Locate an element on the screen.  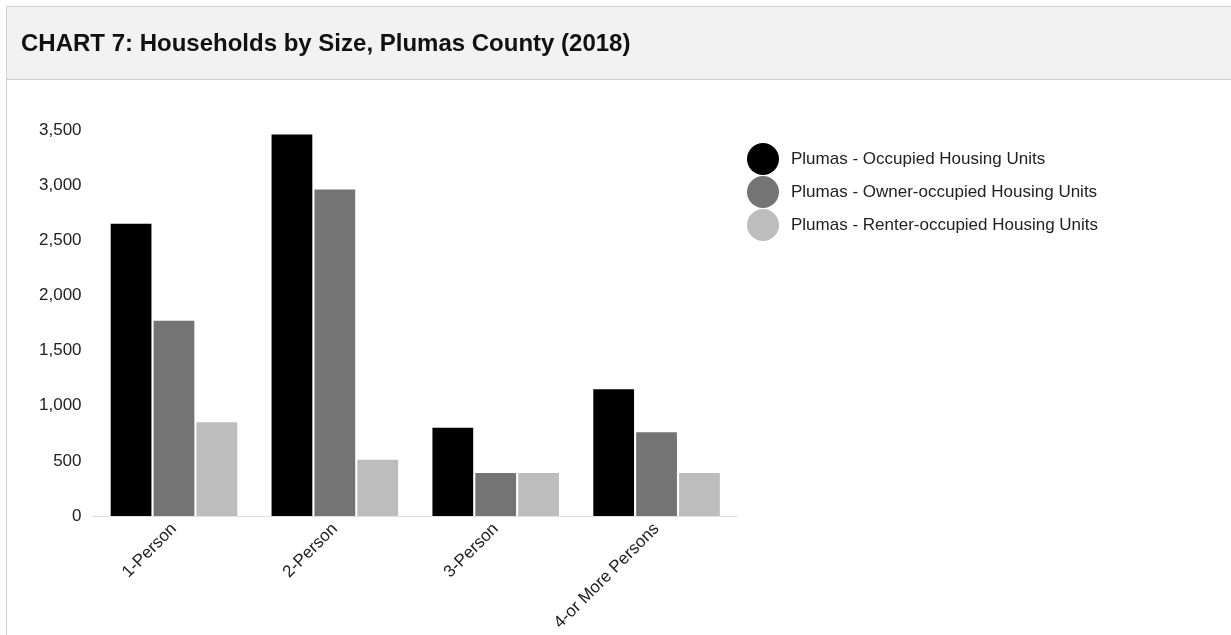
y-tick-label: 1,500 is located at coordinates (60, 350).